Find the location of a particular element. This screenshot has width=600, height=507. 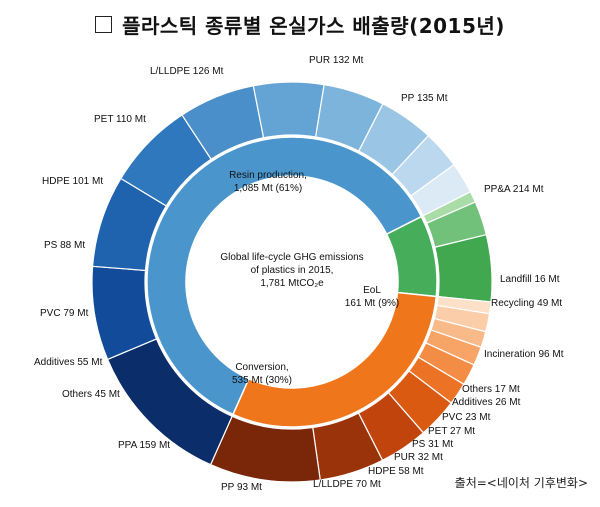

outer-slice-hdpe-101-mt is located at coordinates (288, 110).